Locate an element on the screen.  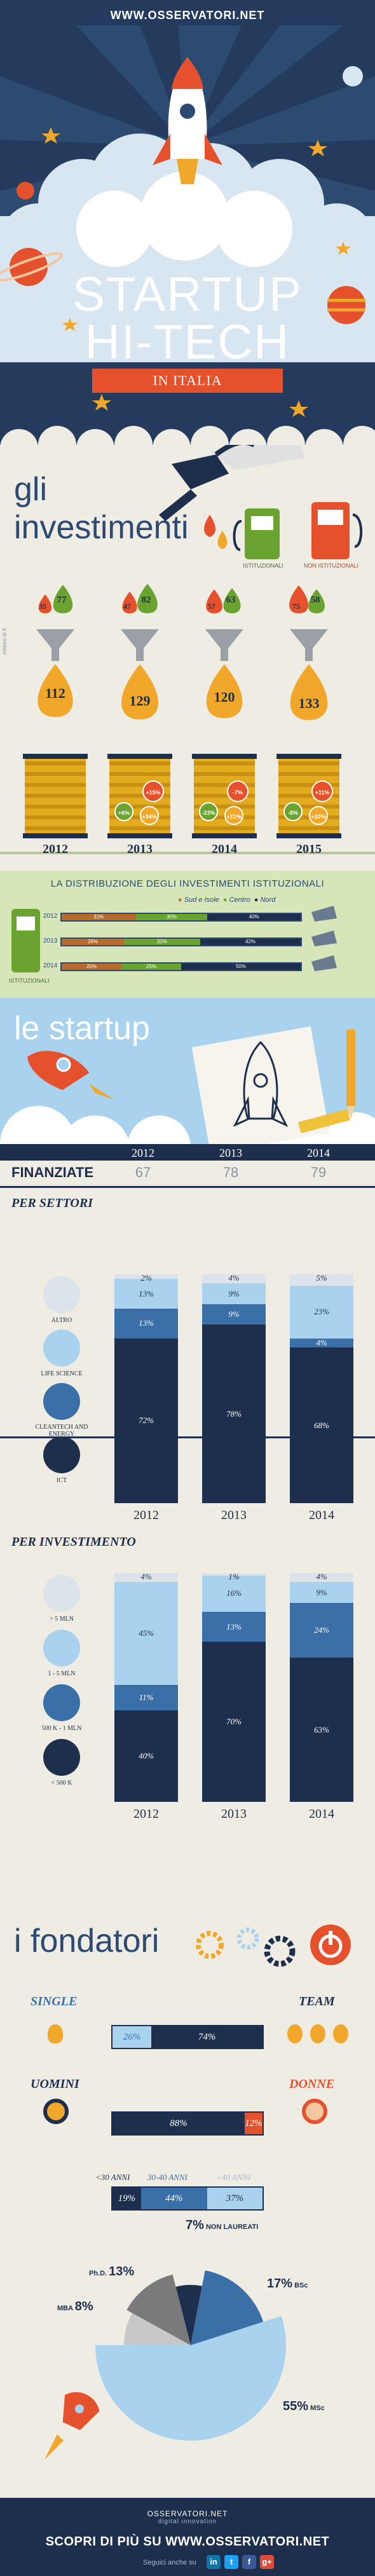
segment-label: 63% is located at coordinates (321, 1729).